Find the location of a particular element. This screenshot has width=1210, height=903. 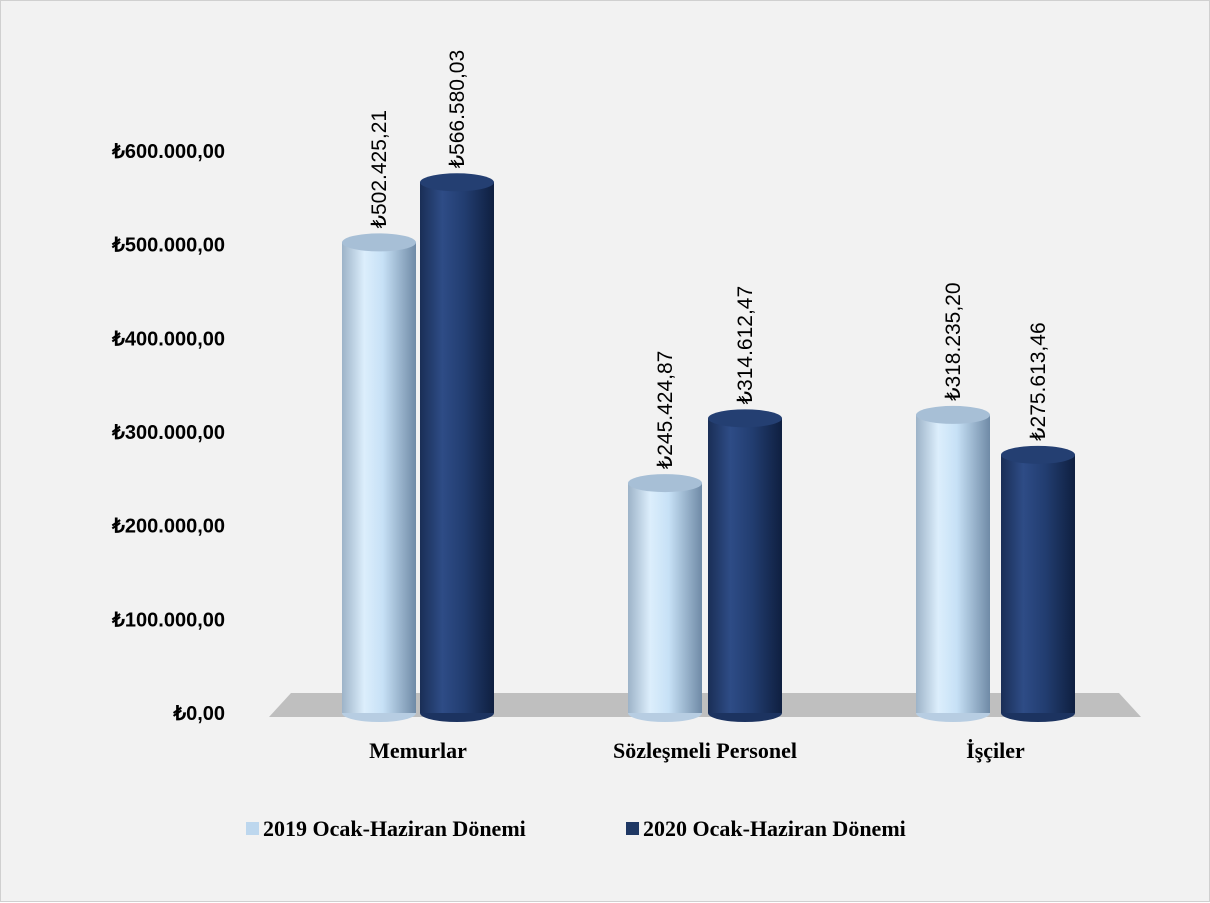

y-tick-label: ₺200.000,00 is located at coordinates (168, 527).